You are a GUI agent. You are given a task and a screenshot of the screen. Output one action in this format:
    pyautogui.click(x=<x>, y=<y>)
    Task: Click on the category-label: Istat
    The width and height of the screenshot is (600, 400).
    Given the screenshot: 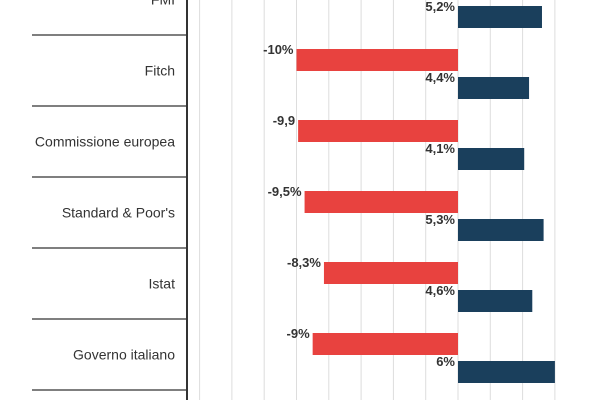 What is the action you would take?
    pyautogui.click(x=162, y=284)
    